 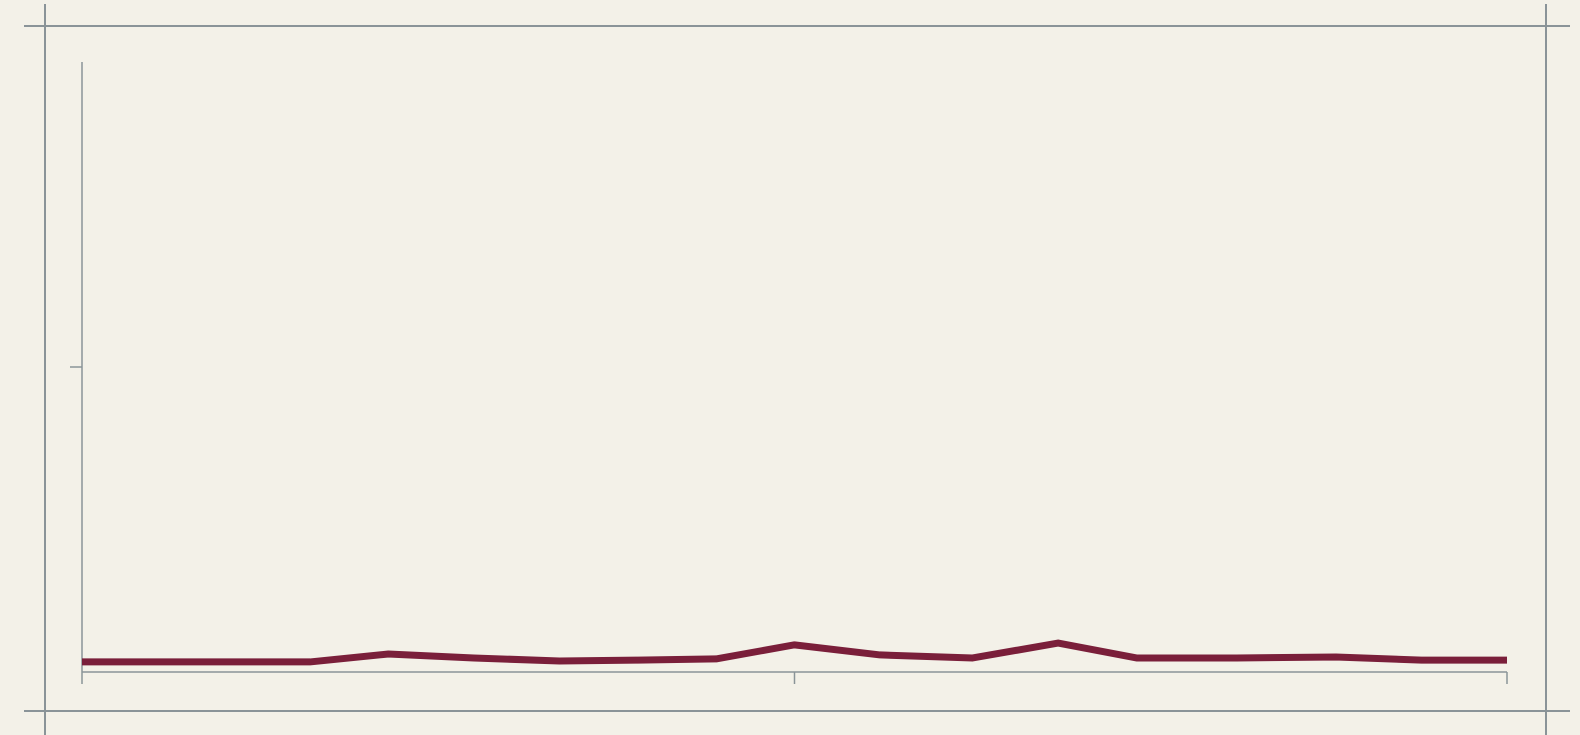 What do you see at coordinates (794, 652) in the screenshot?
I see `data-line` at bounding box center [794, 652].